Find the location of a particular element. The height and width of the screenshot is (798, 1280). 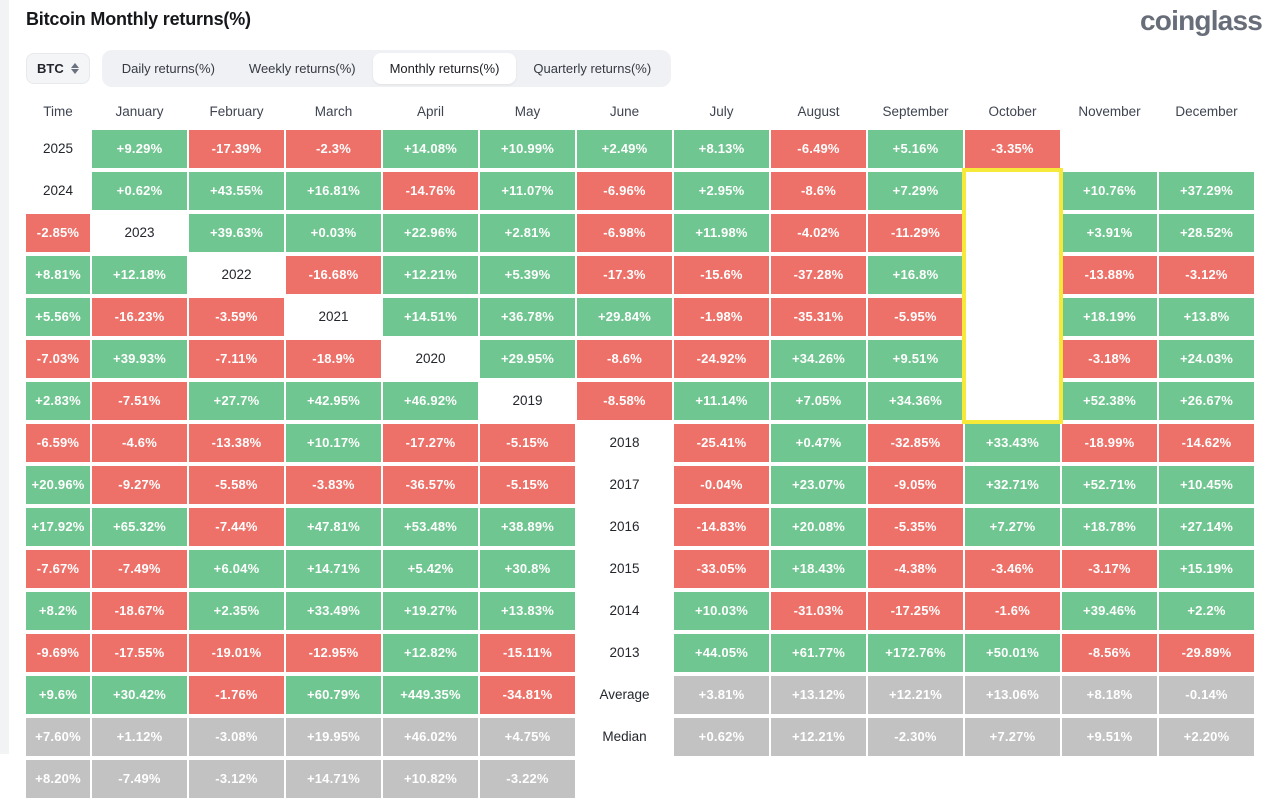

return-cell: +10.45% is located at coordinates (1206, 485).